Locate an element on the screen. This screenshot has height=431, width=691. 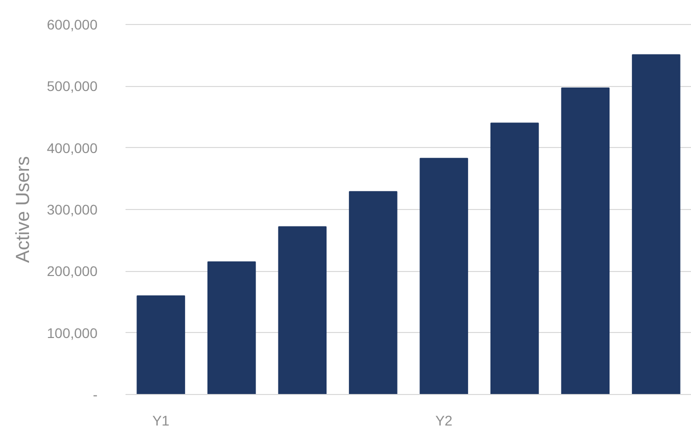
y-tick-label: - is located at coordinates (95, 394).